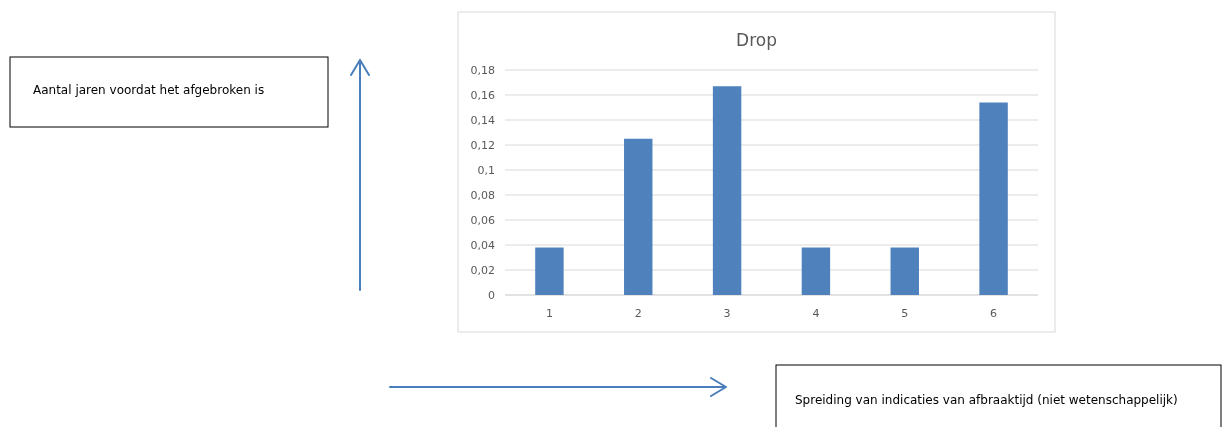 The width and height of the screenshot is (1222, 427). What do you see at coordinates (482, 220) in the screenshot?
I see `y-tick-label: 0,06` at bounding box center [482, 220].